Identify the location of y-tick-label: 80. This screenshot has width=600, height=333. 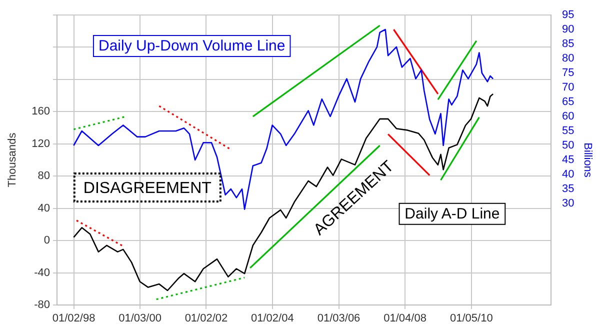
(44, 176).